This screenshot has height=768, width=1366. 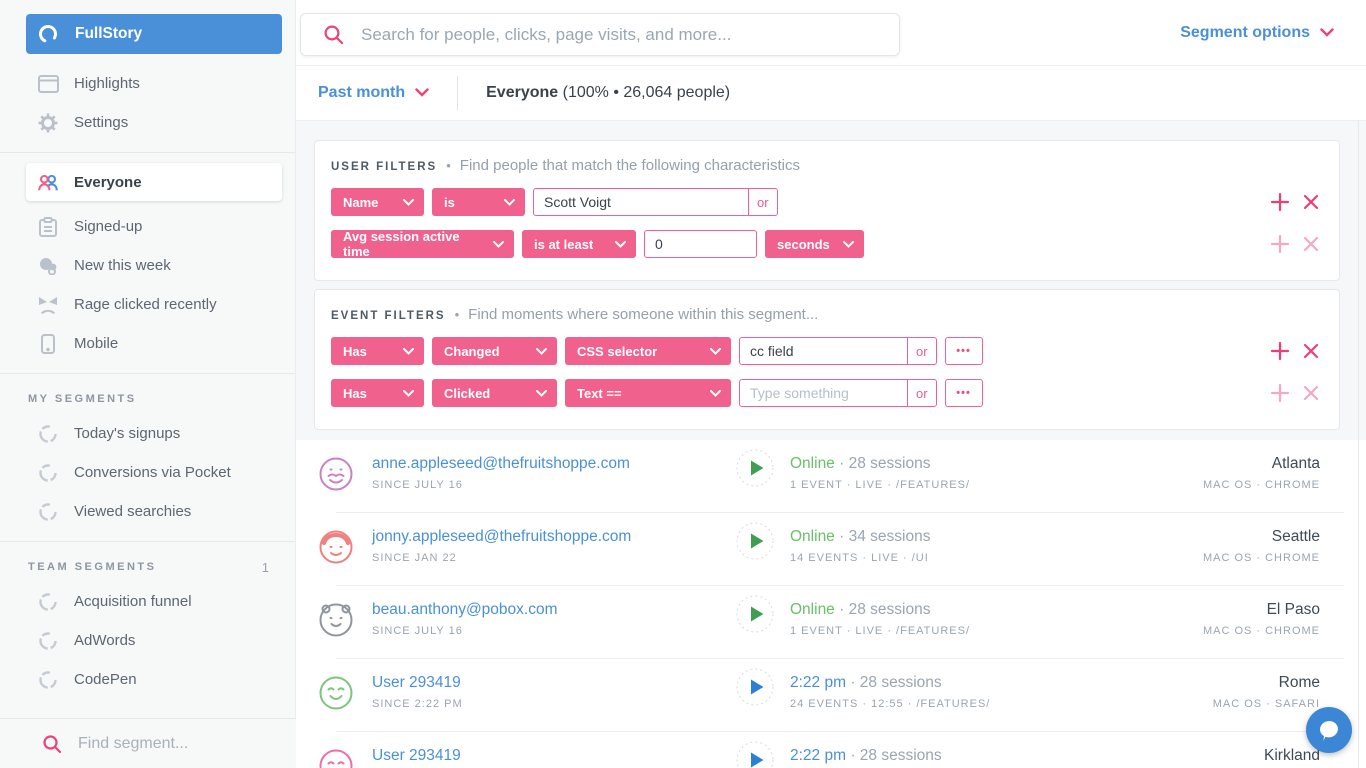 What do you see at coordinates (465, 609) in the screenshot?
I see `person-name-link: beau.anthony@pobox.com` at bounding box center [465, 609].